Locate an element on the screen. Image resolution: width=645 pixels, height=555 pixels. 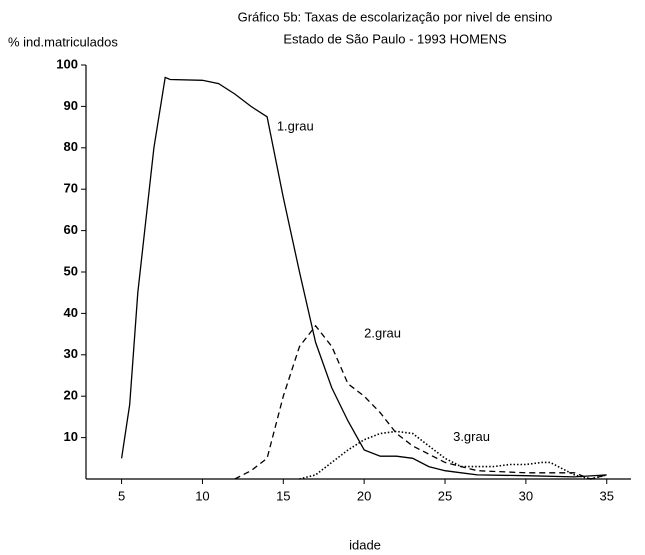
y-tick-label: 10 is located at coordinates (71, 436).